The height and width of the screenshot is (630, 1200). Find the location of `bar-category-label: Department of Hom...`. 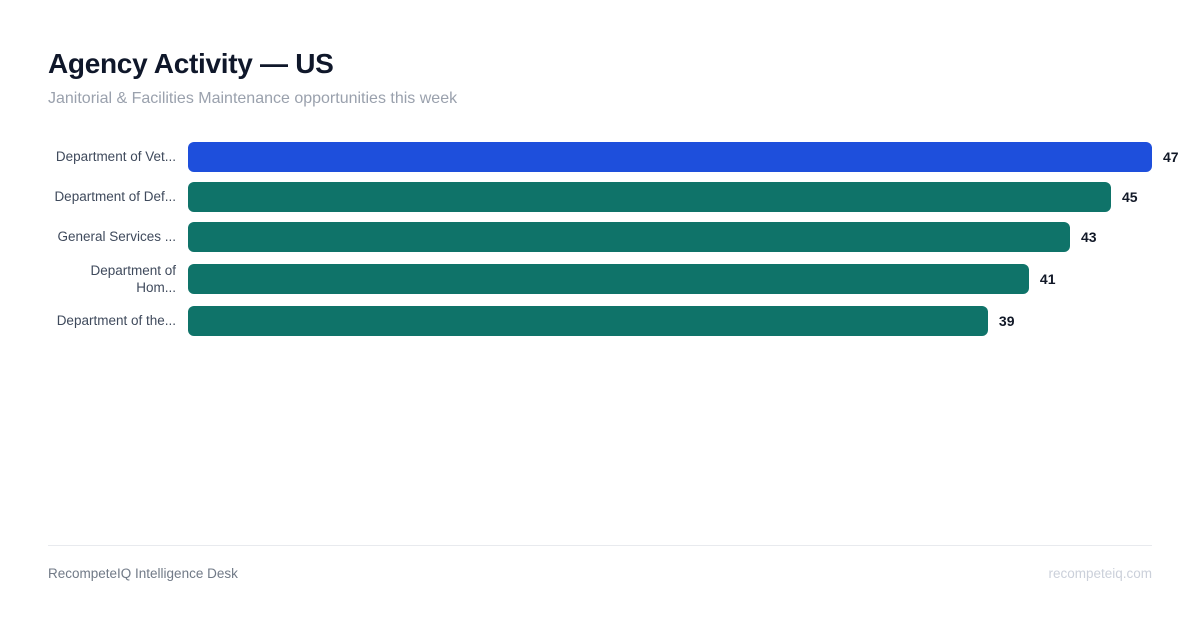

bar-category-label: Department of Hom... is located at coordinates (133, 278).